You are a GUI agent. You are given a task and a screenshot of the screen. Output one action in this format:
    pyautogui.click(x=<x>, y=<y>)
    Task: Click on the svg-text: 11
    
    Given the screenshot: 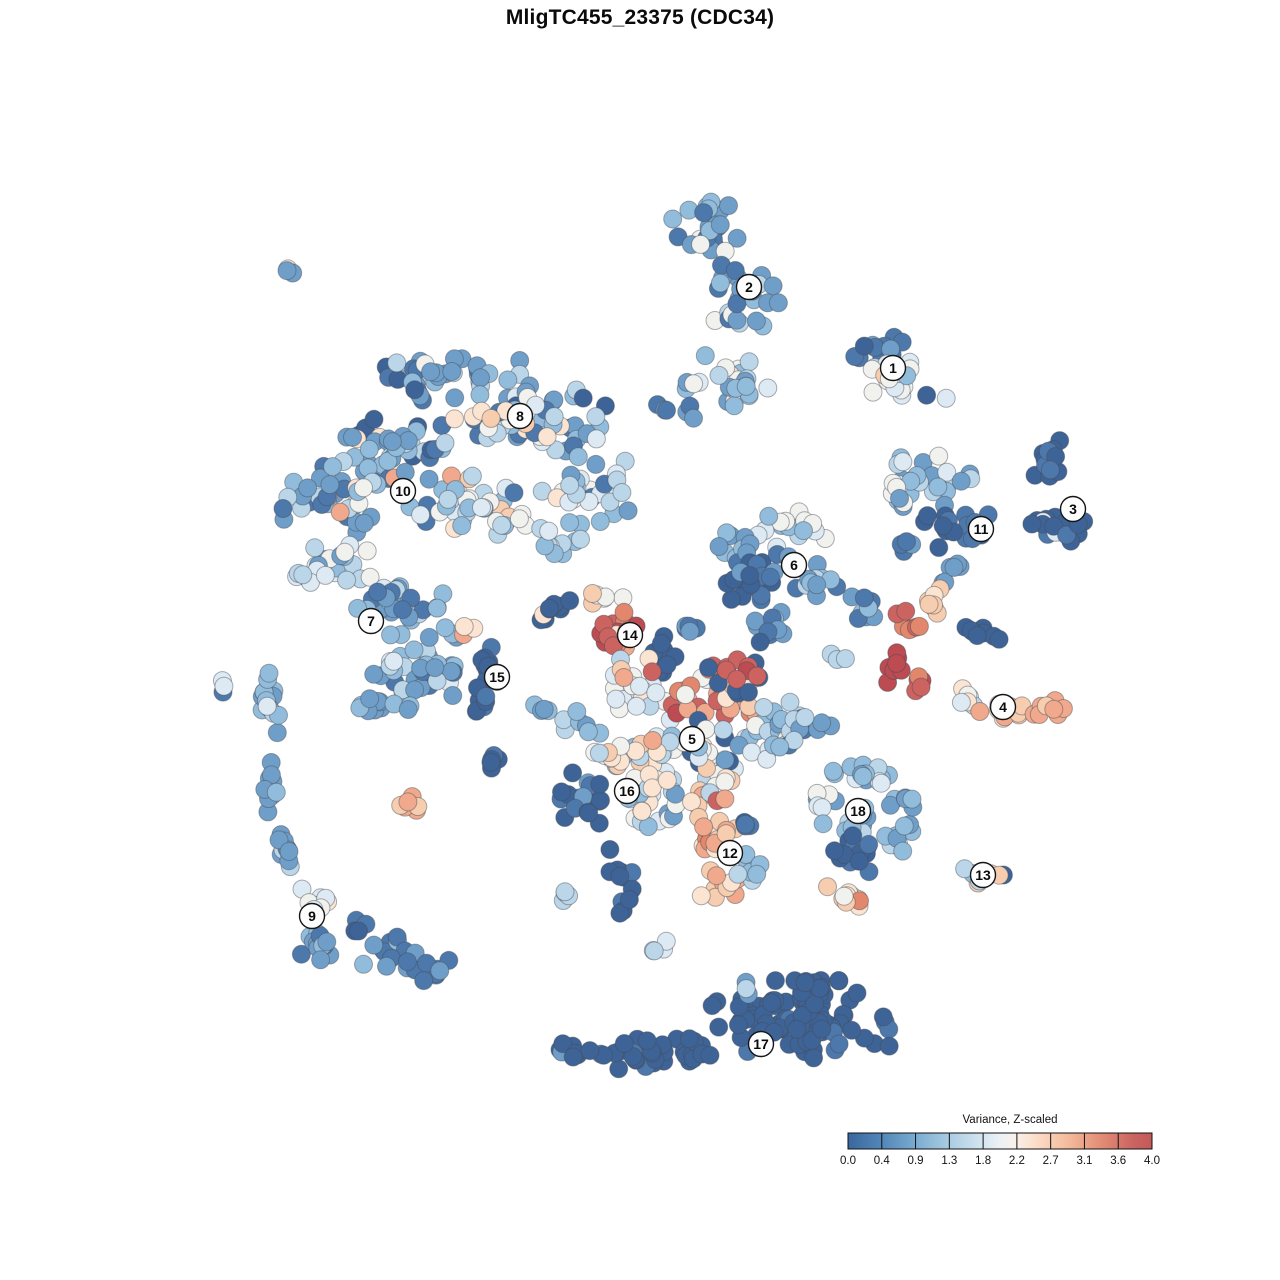 What is the action you would take?
    pyautogui.click(x=981, y=529)
    